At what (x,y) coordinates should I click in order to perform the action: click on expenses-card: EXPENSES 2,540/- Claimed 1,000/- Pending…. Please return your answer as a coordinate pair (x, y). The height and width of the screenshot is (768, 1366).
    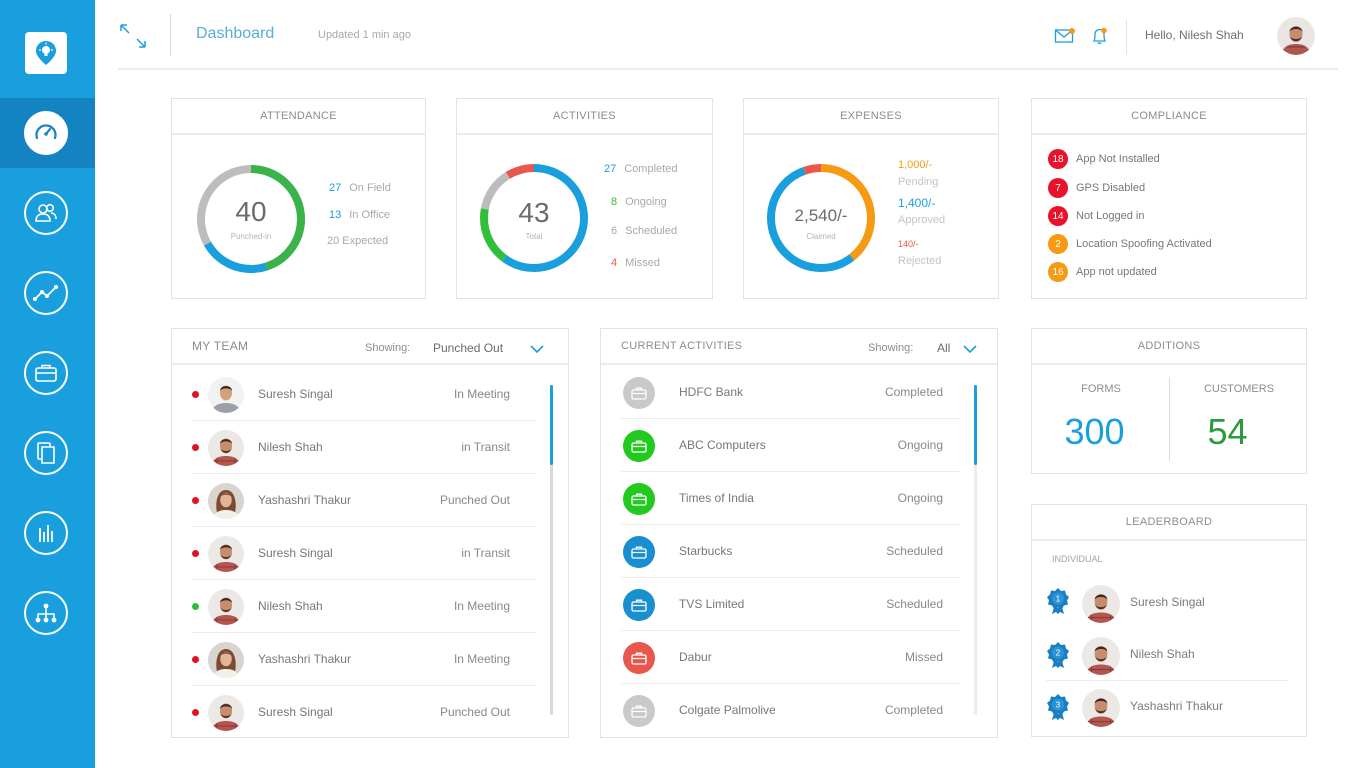
    Looking at the image, I should click on (871, 198).